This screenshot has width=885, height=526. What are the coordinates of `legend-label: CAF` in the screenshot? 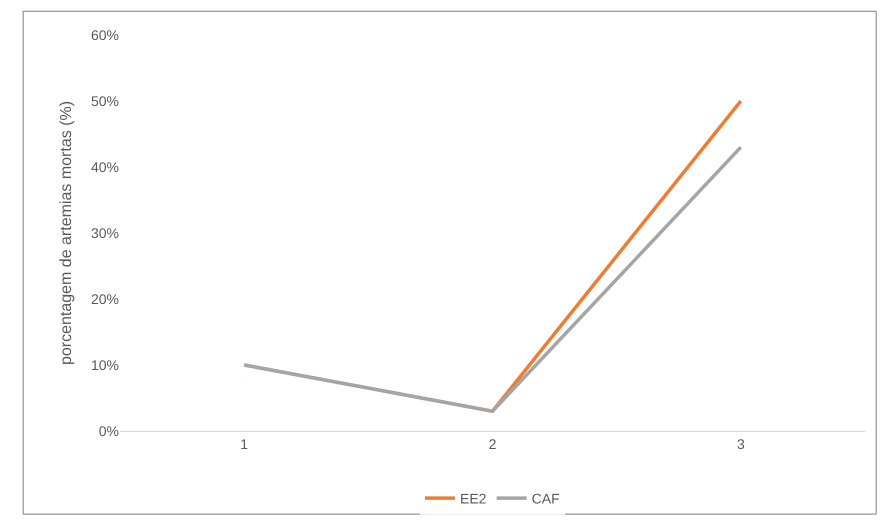 It's located at (546, 498).